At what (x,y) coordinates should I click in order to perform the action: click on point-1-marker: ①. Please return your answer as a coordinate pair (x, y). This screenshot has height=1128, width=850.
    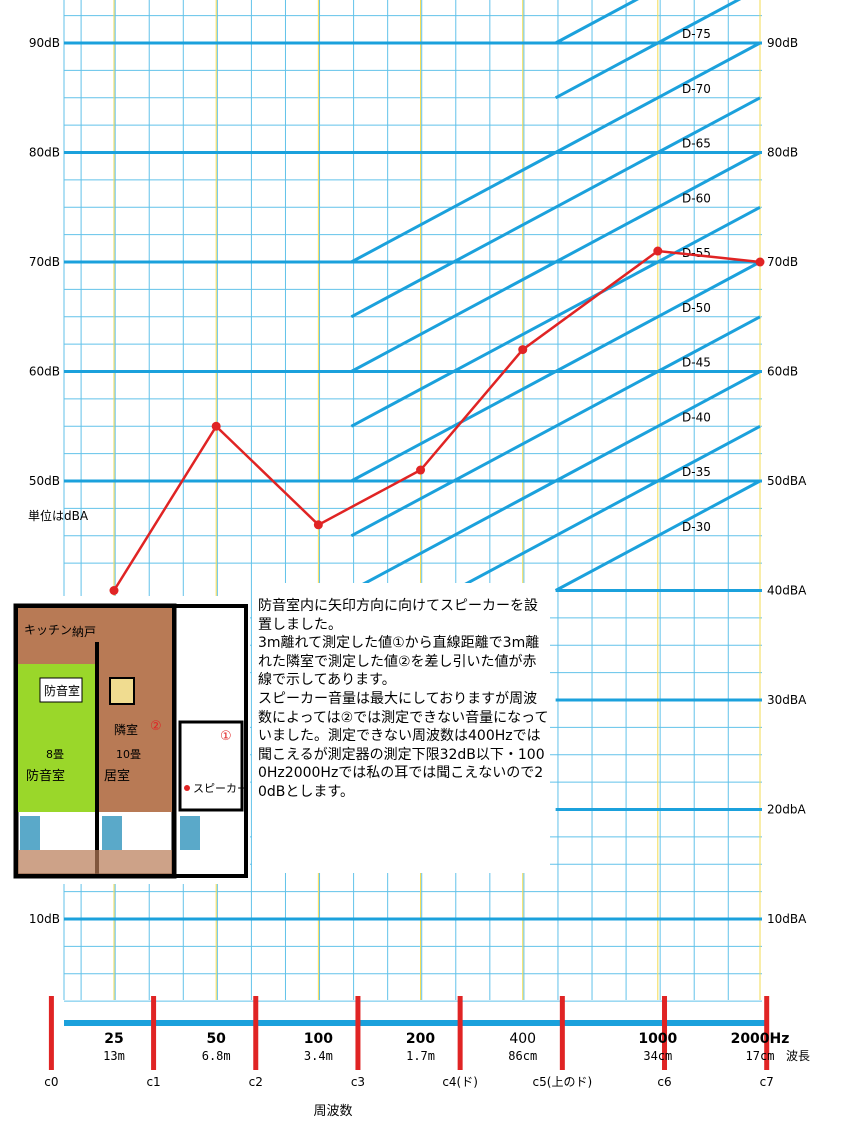
    Looking at the image, I should click on (226, 736).